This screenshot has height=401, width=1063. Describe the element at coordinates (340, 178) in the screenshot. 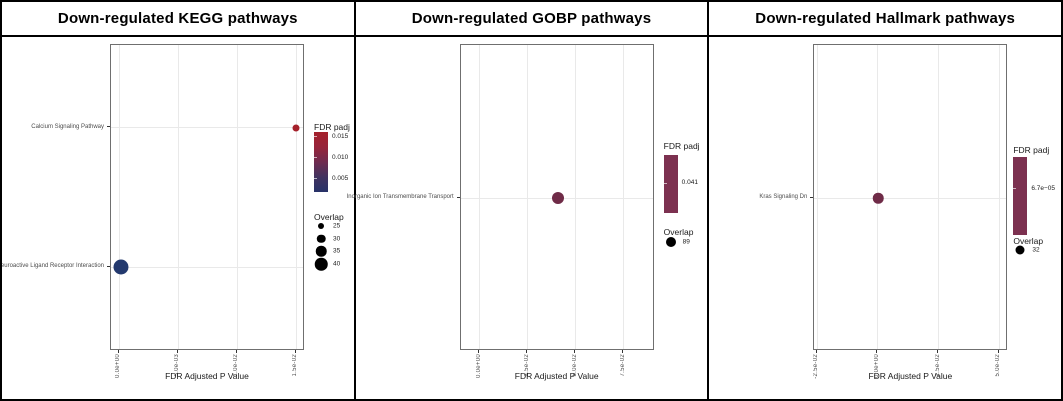

I see `colorbar-tick-label: 0.005` at that location.